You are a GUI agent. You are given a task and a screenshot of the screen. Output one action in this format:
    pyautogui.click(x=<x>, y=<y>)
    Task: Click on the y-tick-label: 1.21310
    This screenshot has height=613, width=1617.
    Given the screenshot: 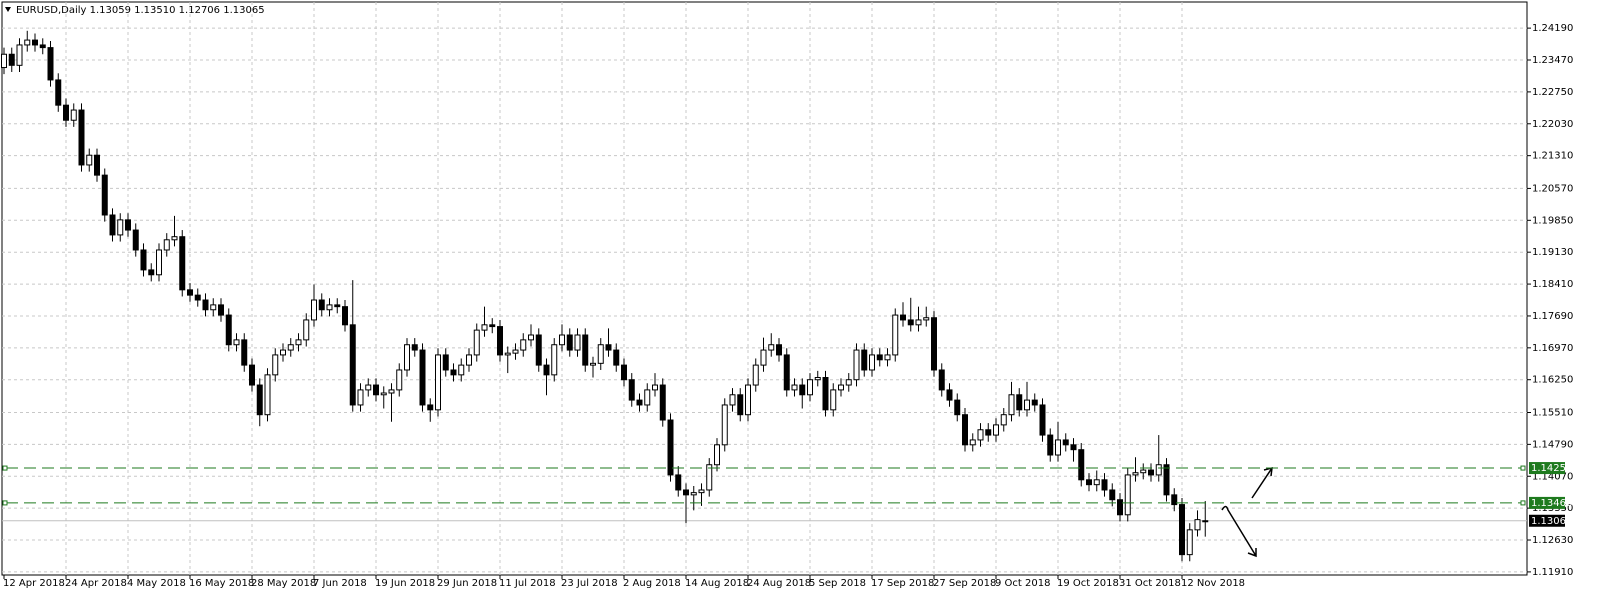 What is the action you would take?
    pyautogui.click(x=1552, y=156)
    